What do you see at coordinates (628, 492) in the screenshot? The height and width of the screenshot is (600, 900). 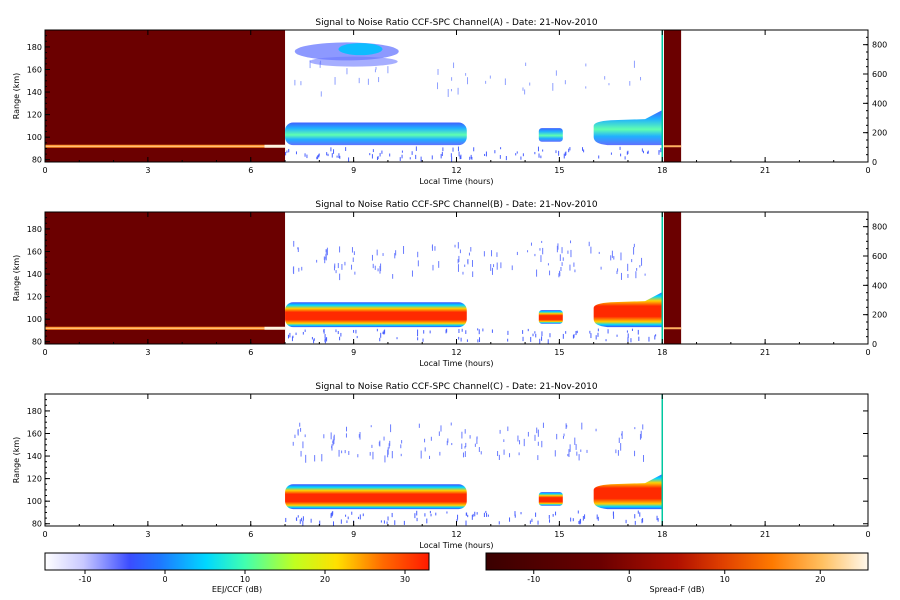 I see `eej-band-evening` at bounding box center [628, 492].